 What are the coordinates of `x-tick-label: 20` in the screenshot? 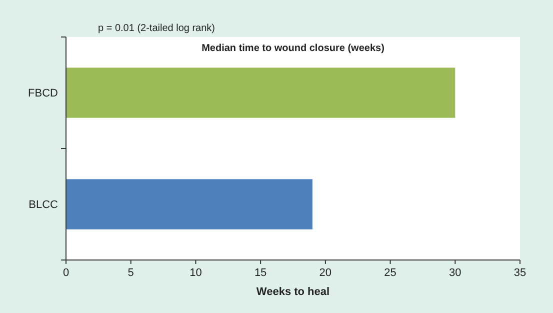 It's located at (325, 273).